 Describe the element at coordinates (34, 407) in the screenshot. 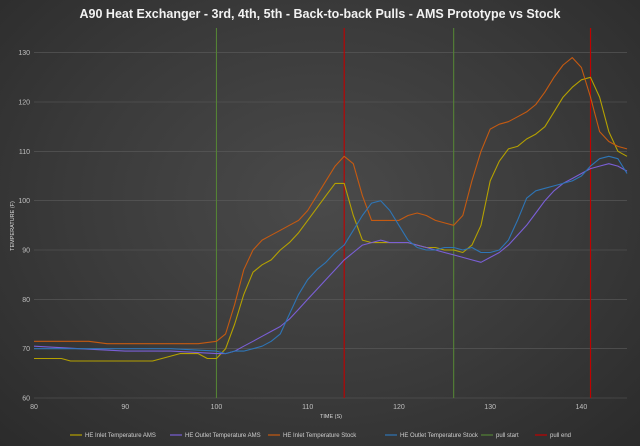

I see `x-tick-label: 80` at that location.